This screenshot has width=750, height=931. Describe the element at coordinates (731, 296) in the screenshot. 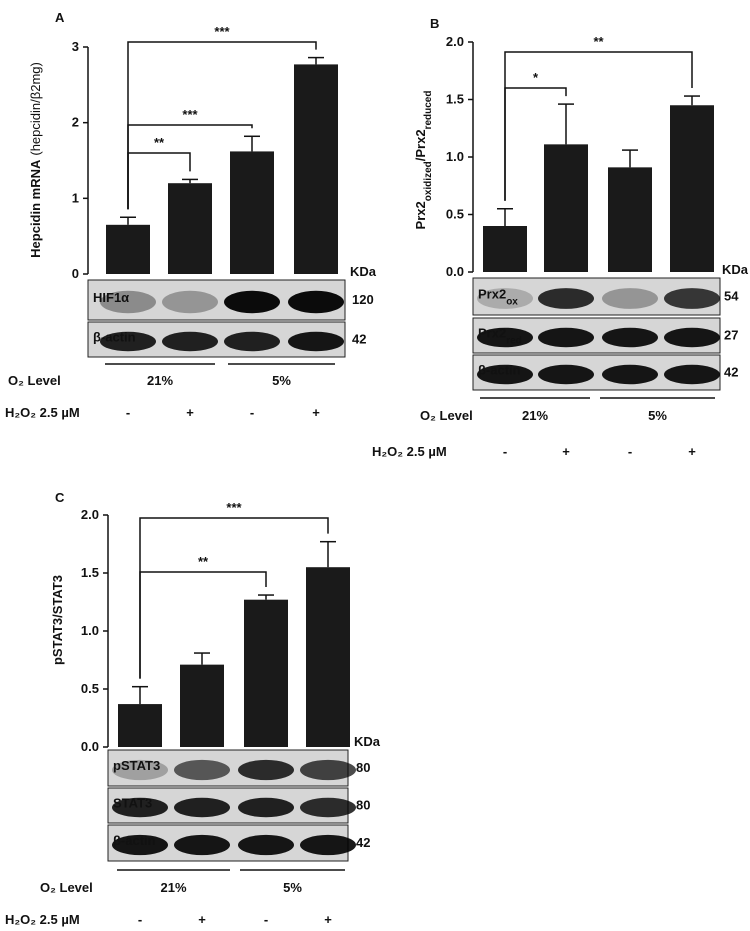

I see `kda-value: 54` at that location.